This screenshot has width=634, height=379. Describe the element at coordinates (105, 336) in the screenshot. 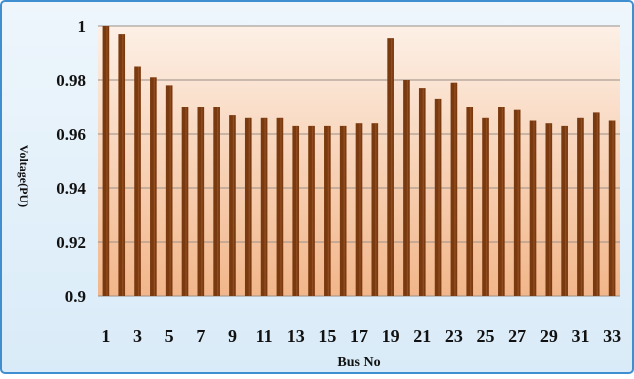

I see `x-tick-label: 1` at that location.